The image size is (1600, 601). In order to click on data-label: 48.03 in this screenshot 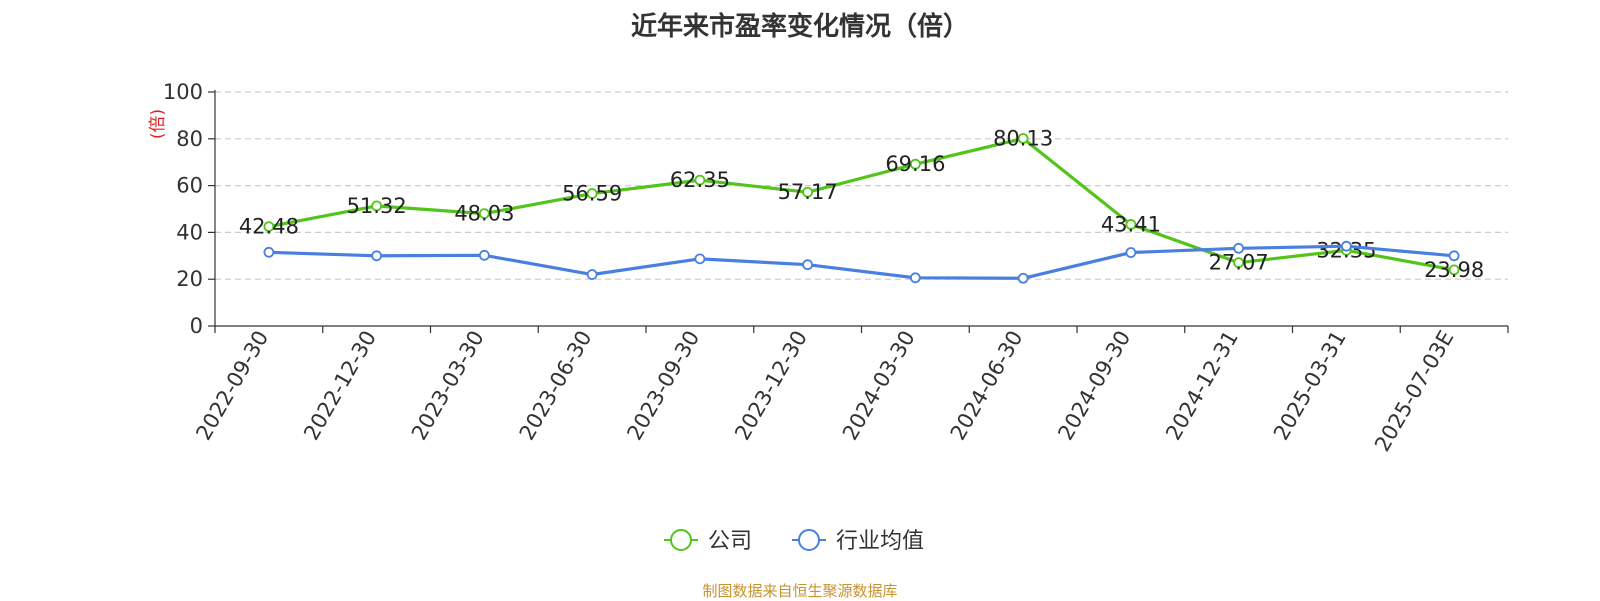, I will do `click(484, 214)`.